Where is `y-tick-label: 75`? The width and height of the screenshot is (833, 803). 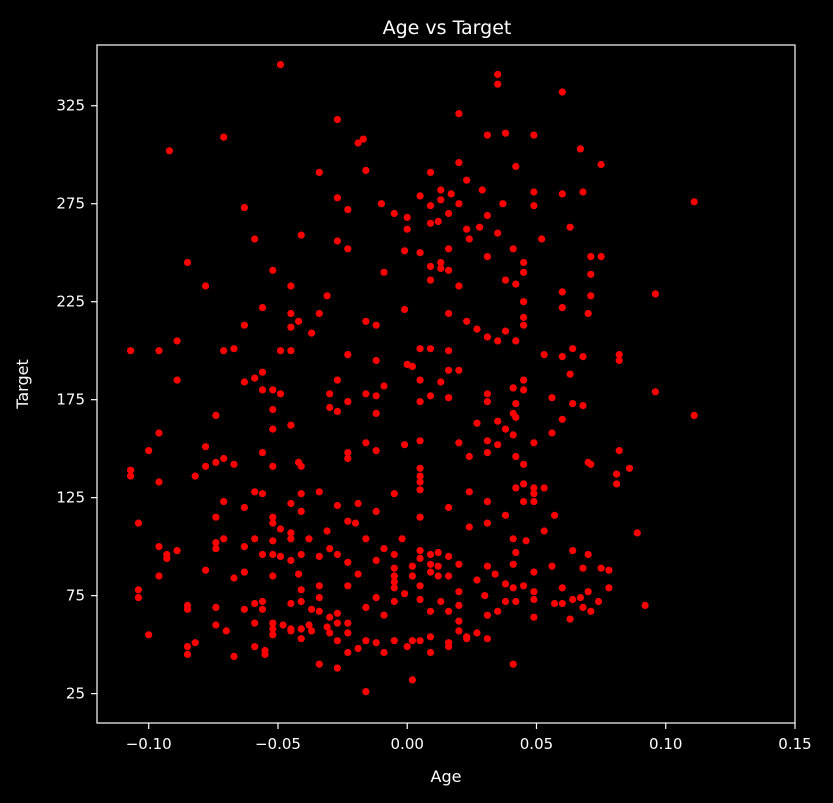 y-tick-label: 75 is located at coordinates (75, 596).